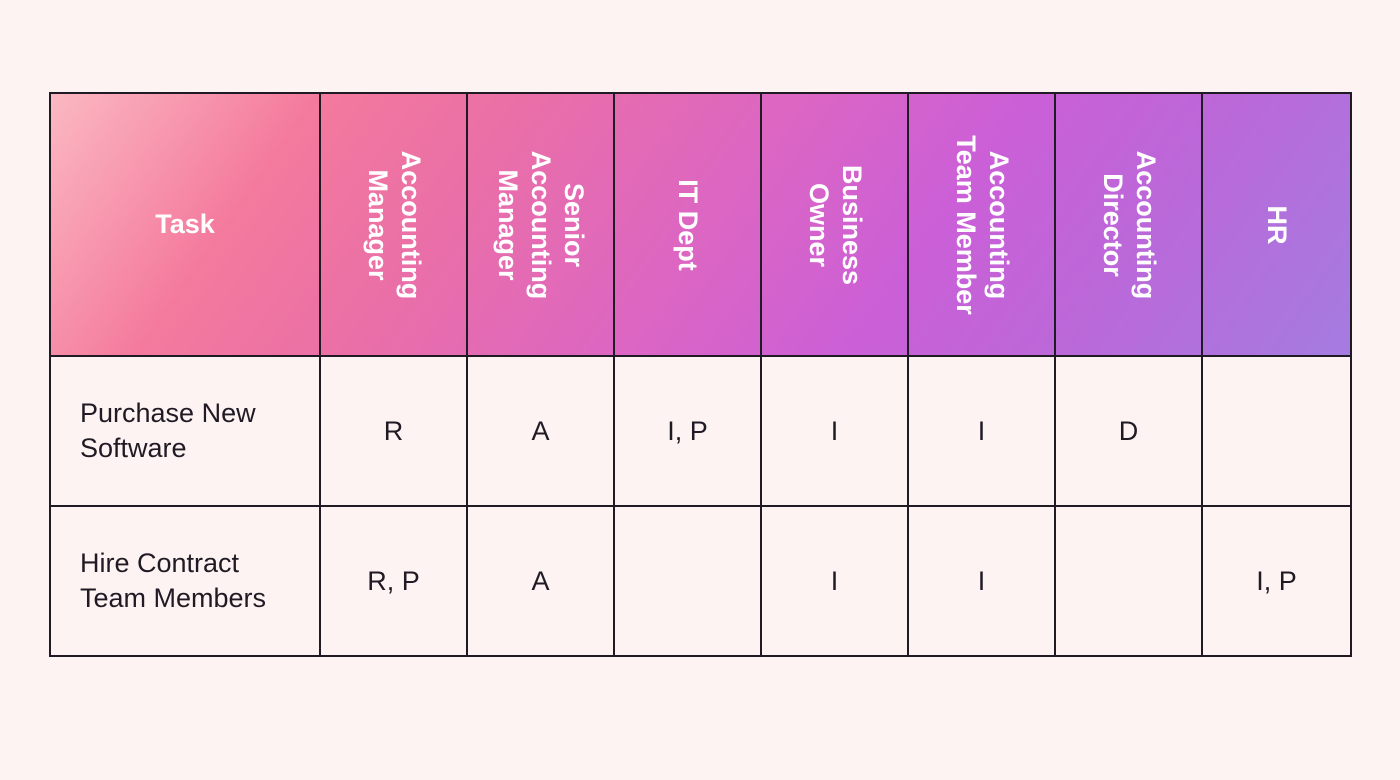 This screenshot has height=780, width=1400. What do you see at coordinates (185, 431) in the screenshot?
I see `task-cell: Purchase New Software` at bounding box center [185, 431].